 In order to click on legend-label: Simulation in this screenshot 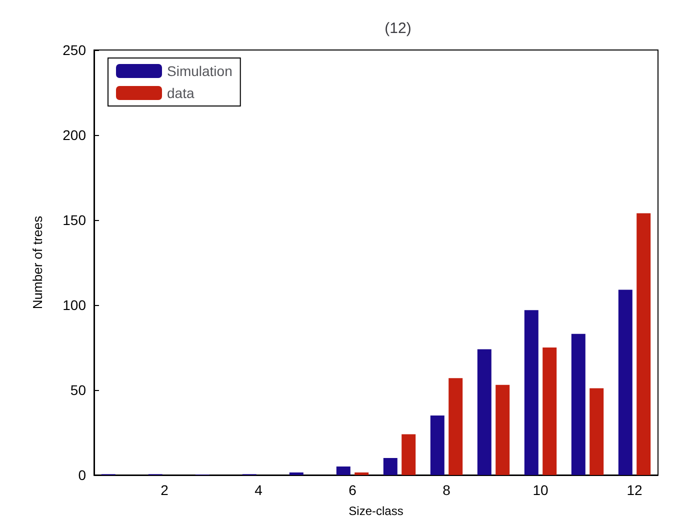, I will do `click(199, 71)`.